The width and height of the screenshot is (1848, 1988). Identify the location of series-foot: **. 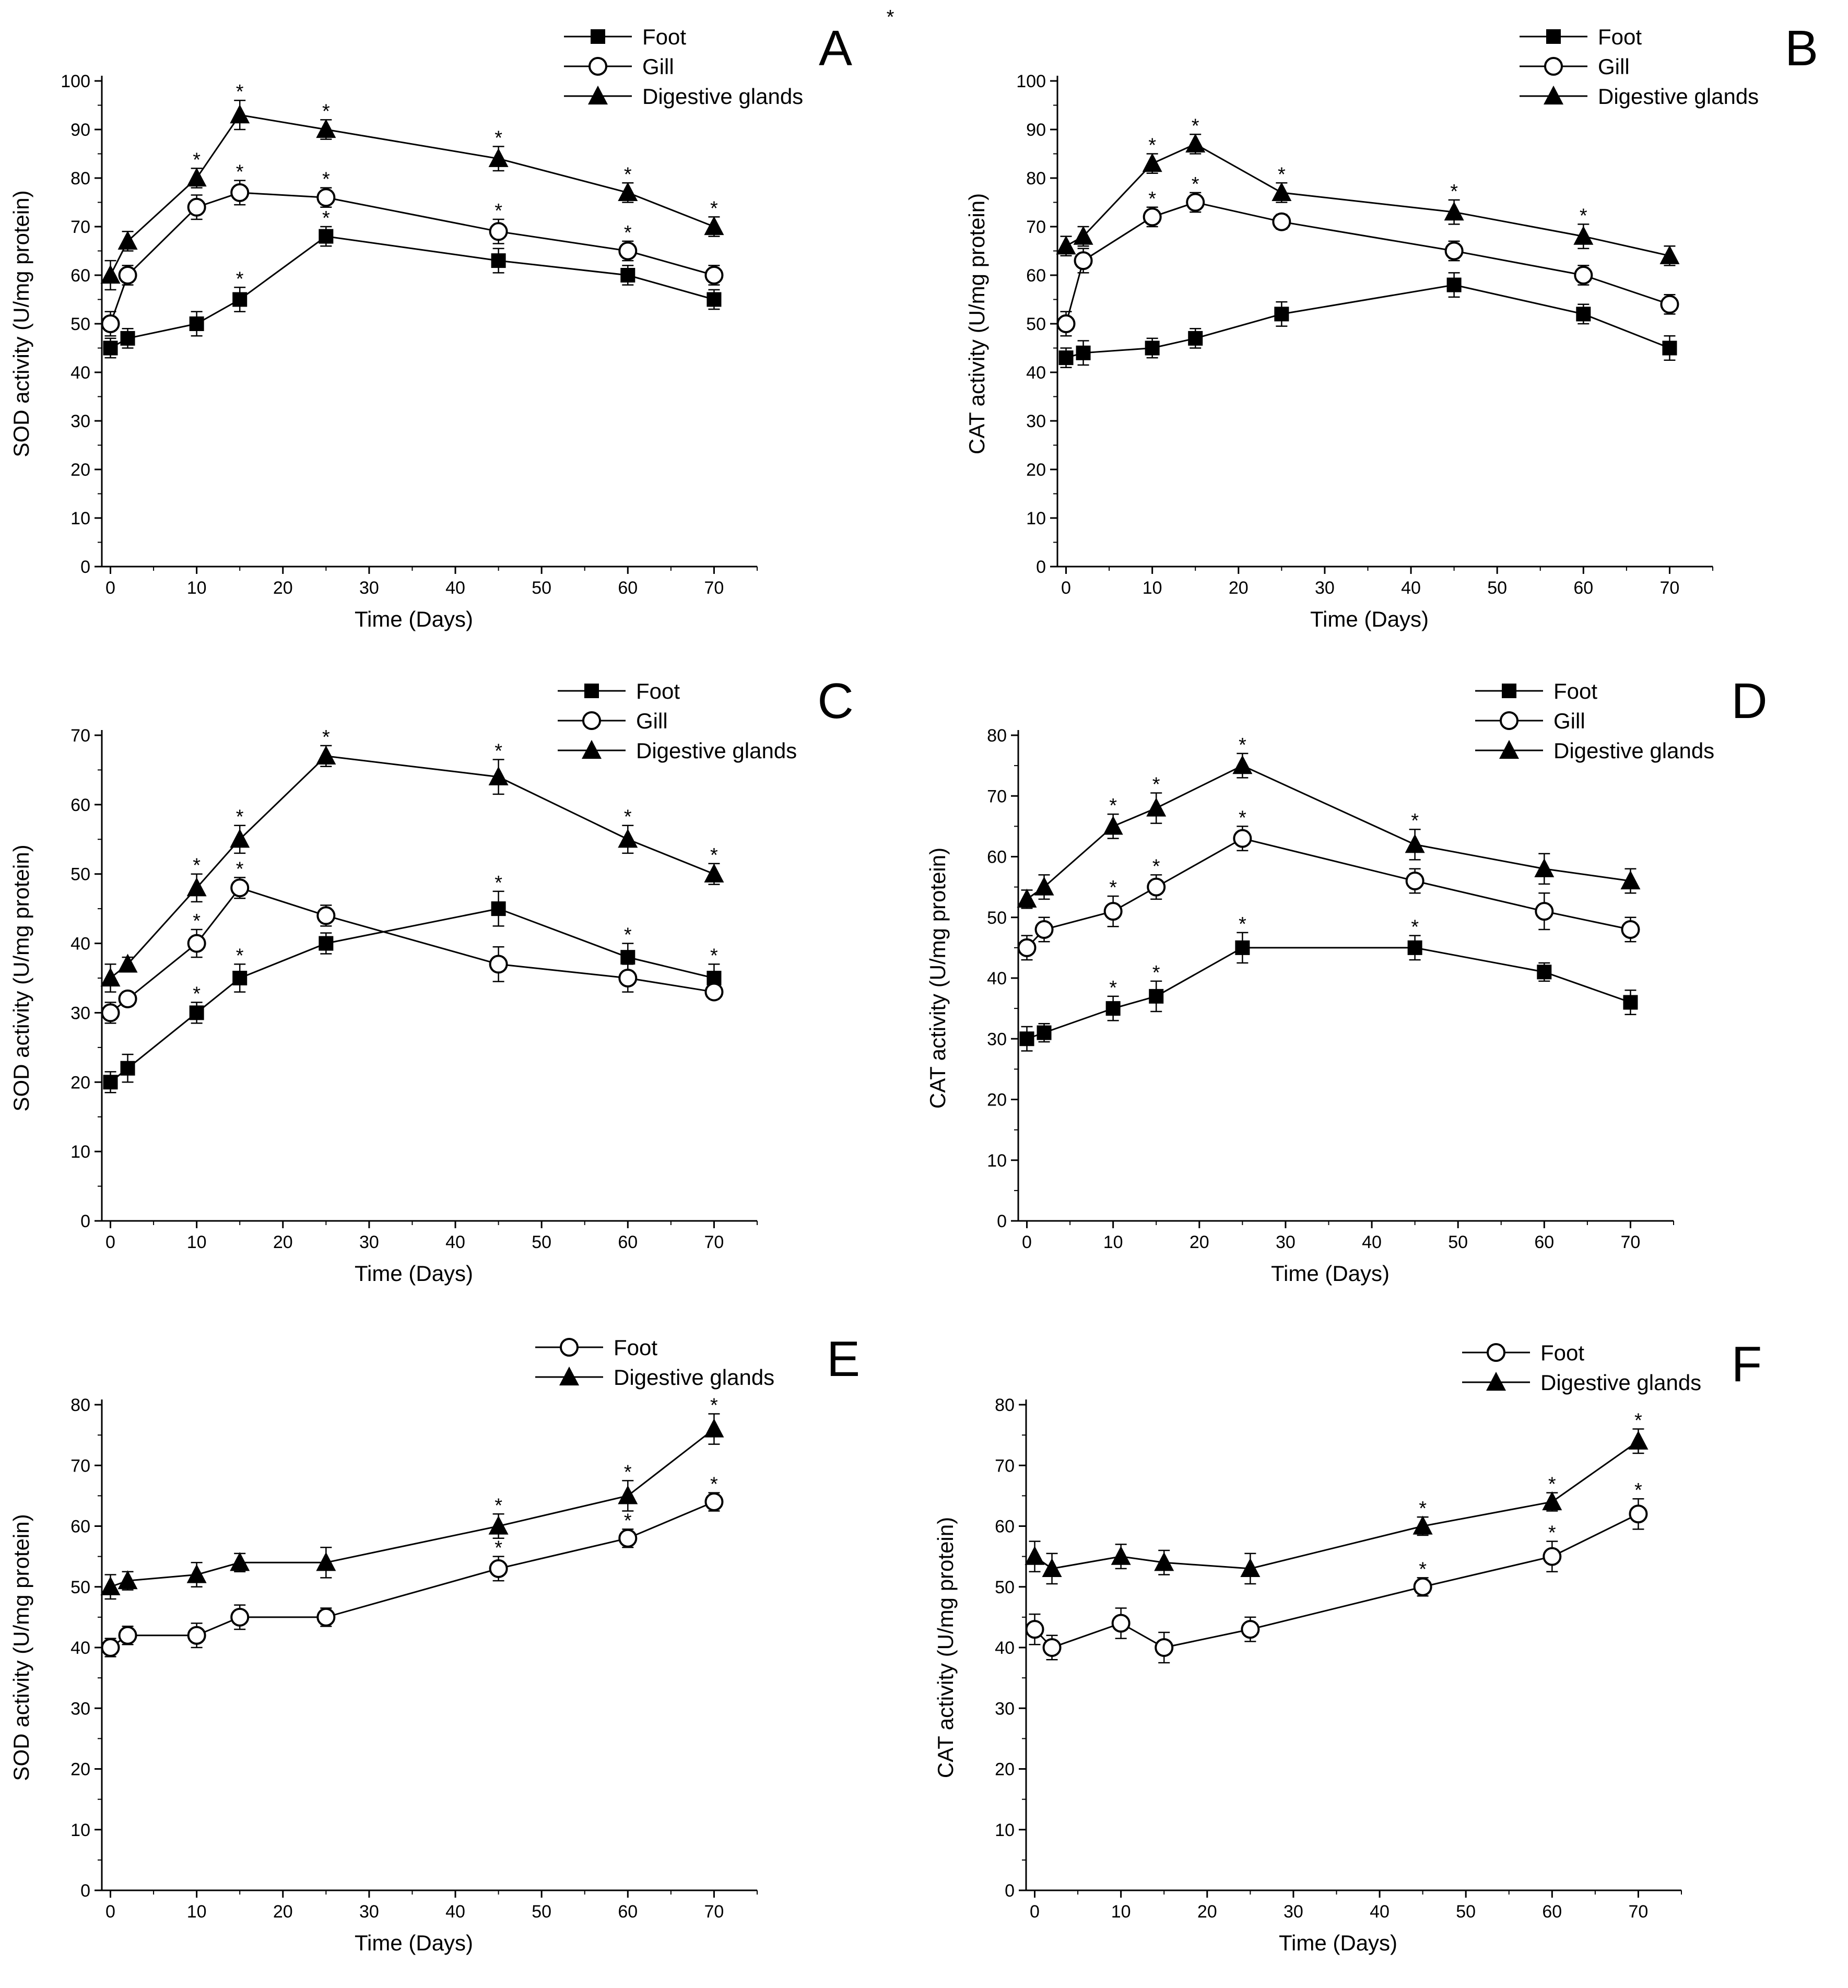
(412, 283).